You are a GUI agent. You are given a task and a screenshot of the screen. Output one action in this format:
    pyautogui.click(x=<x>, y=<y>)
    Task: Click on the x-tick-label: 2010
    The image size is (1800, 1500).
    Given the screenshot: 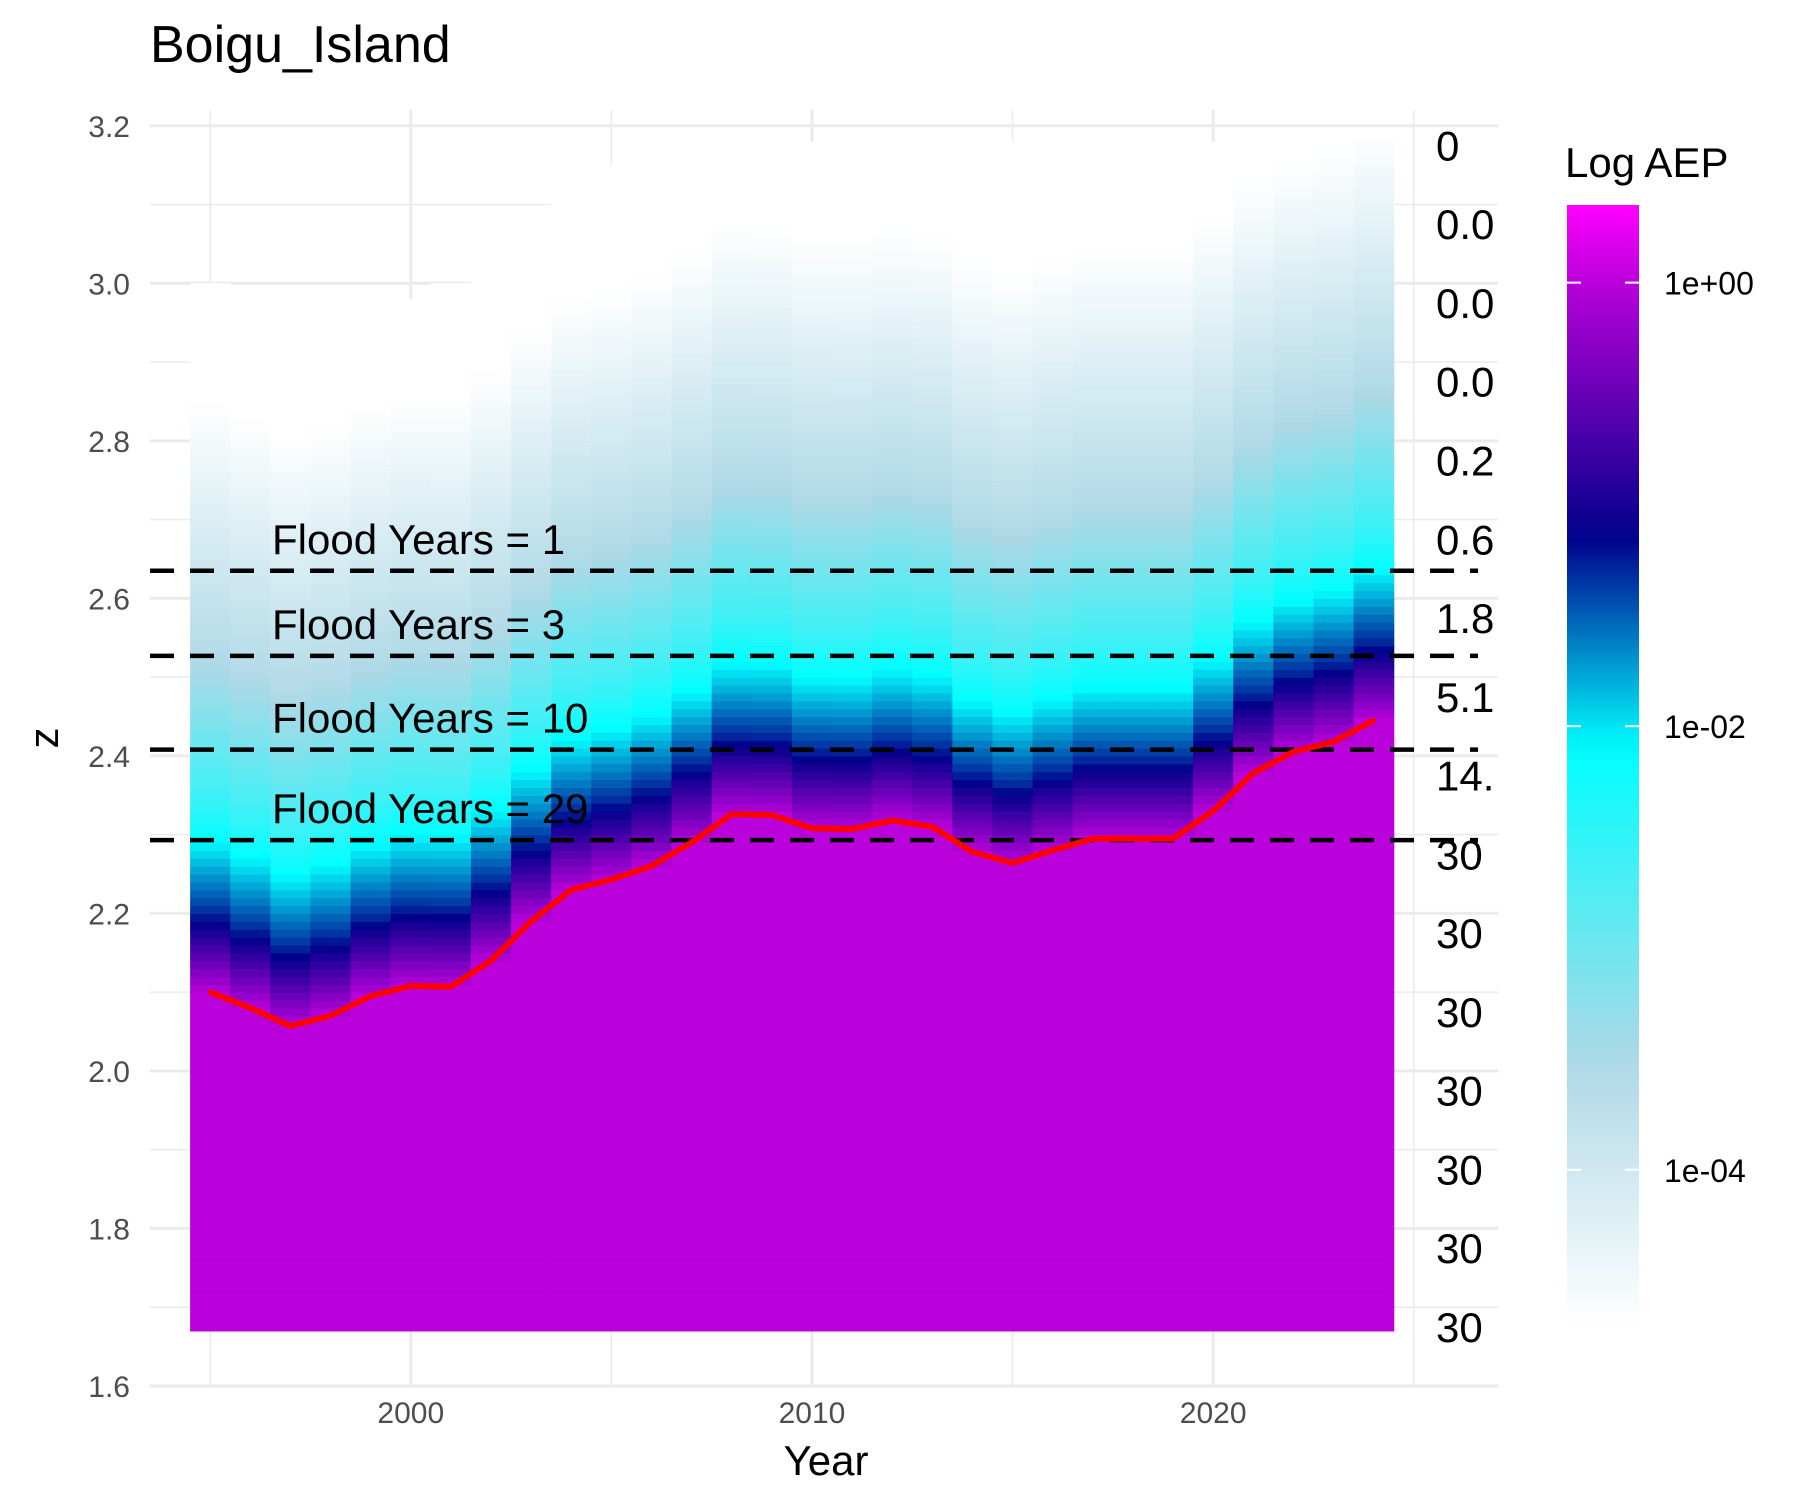 What is the action you would take?
    pyautogui.click(x=812, y=1413)
    